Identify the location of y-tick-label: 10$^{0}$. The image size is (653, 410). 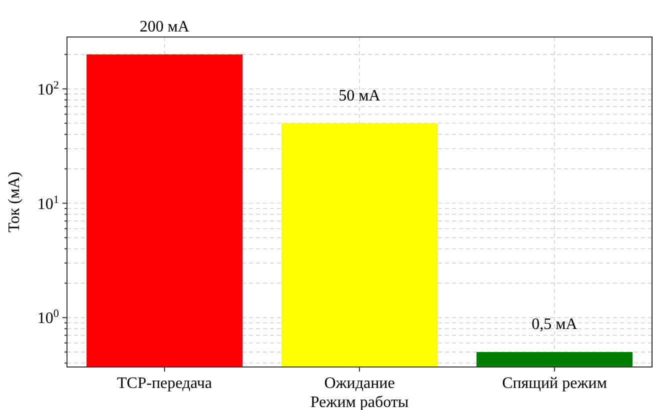
(48, 318).